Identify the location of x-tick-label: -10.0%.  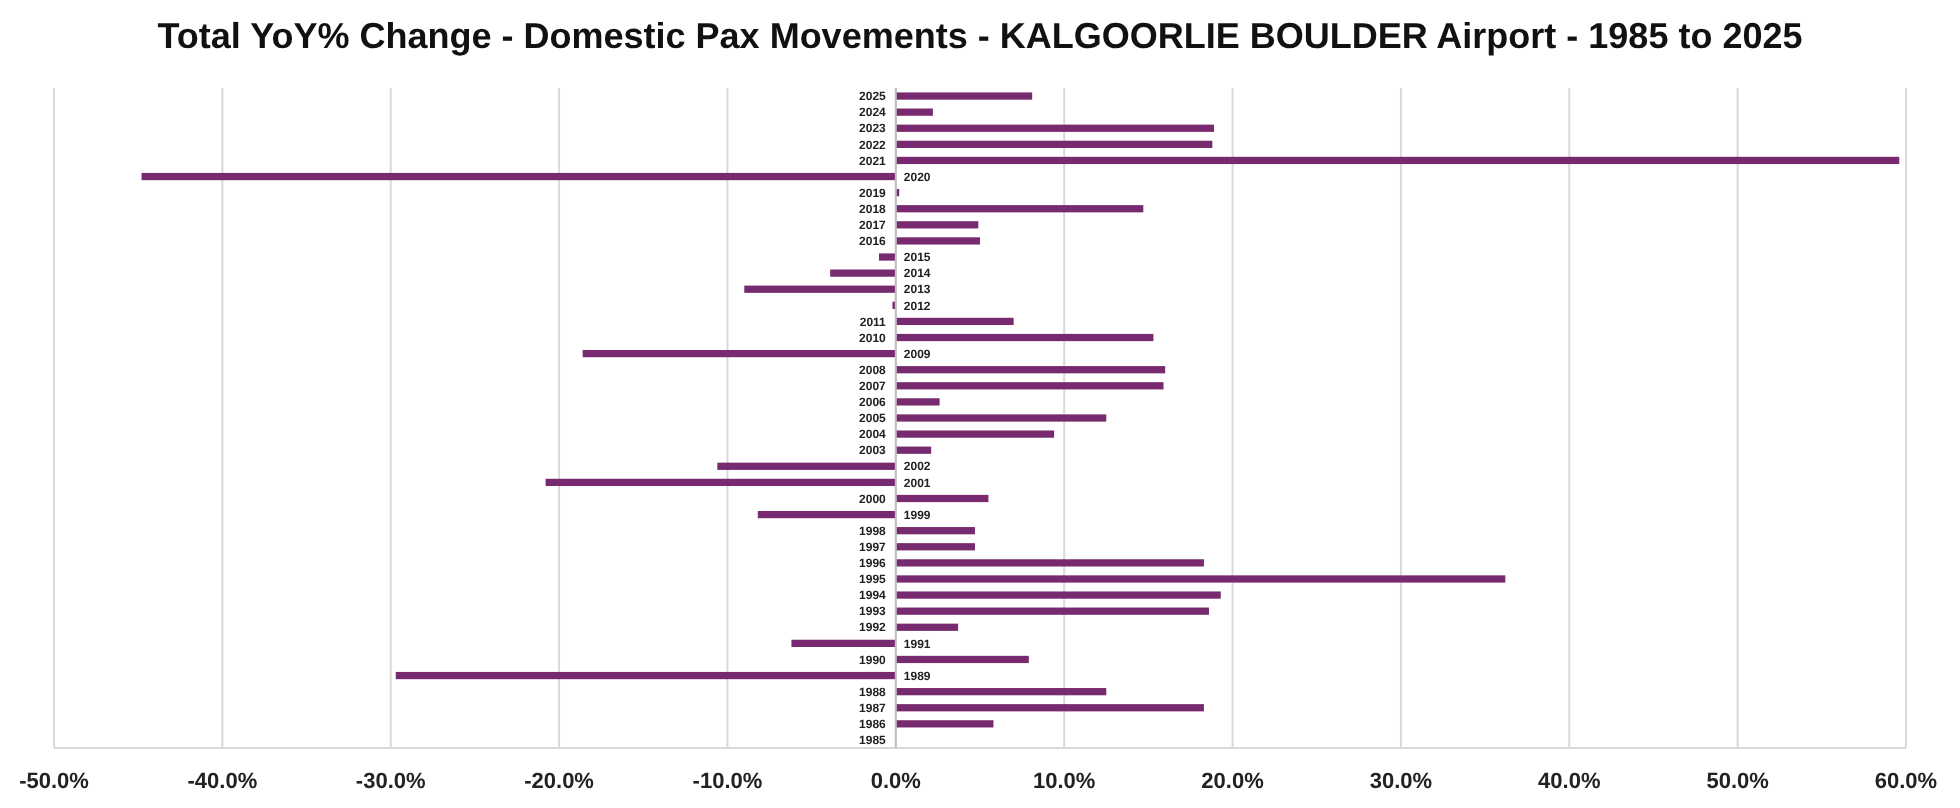
(727, 782).